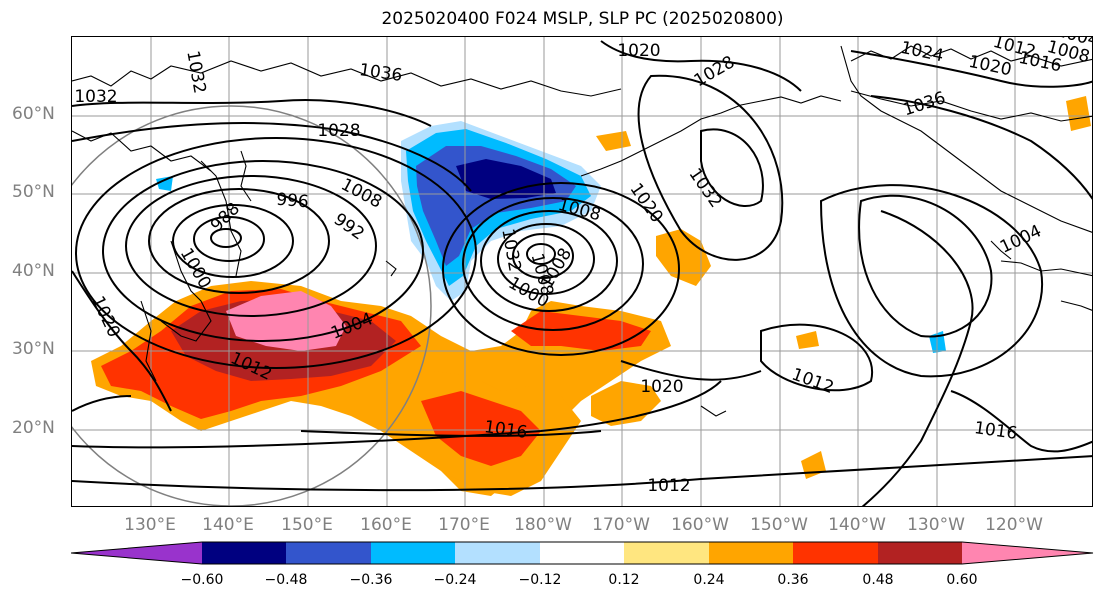 This screenshot has height=601, width=1105. What do you see at coordinates (33, 271) in the screenshot?
I see `lat-label-40n: 40°N` at bounding box center [33, 271].